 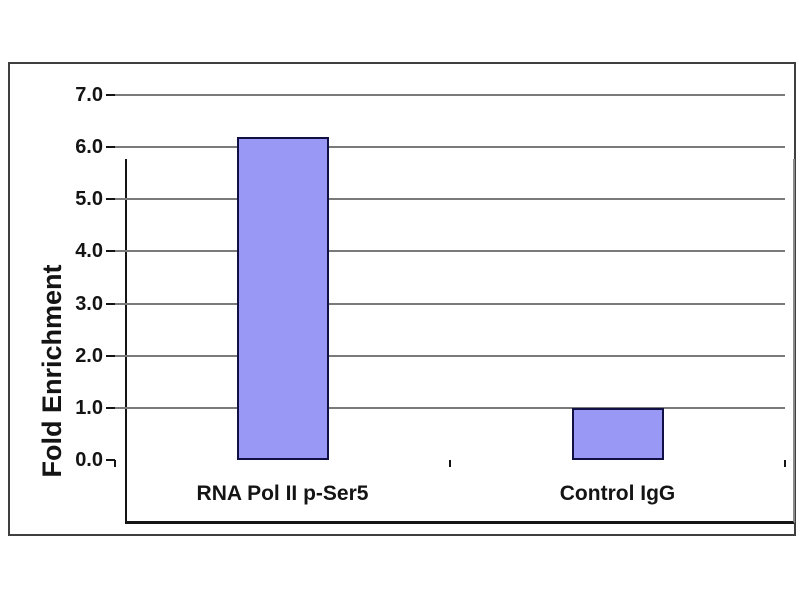 I want to click on y-axis-tick-label: 6.0, so click(x=89, y=147).